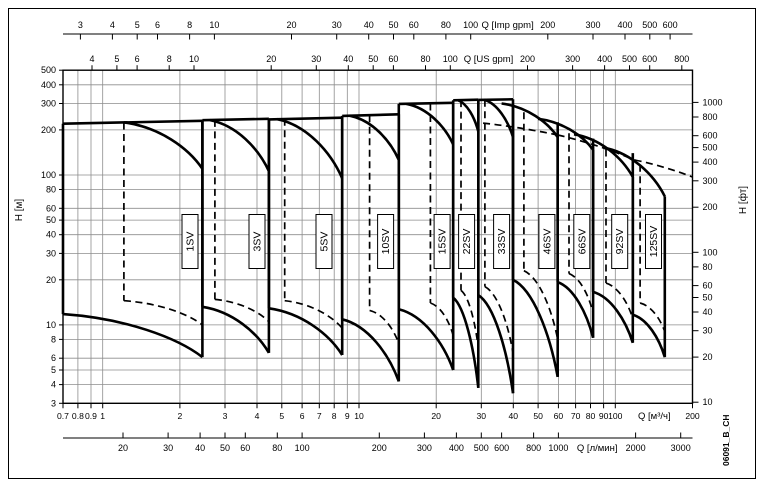 The width and height of the screenshot is (766, 488). I want to click on tick-label-lmin: 40, so click(200, 448).